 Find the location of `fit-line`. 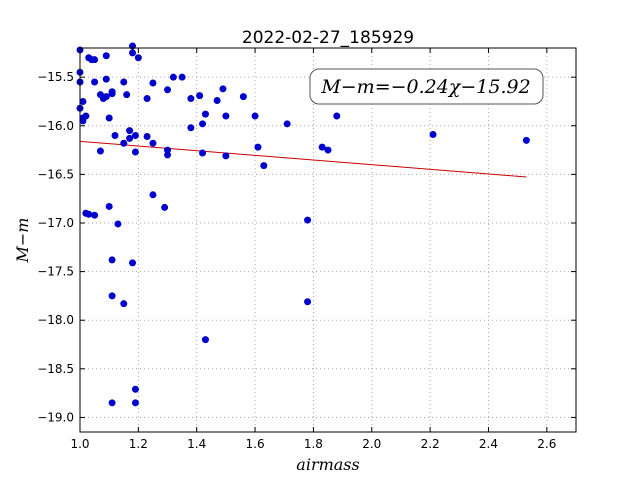

fit-line is located at coordinates (303, 159).